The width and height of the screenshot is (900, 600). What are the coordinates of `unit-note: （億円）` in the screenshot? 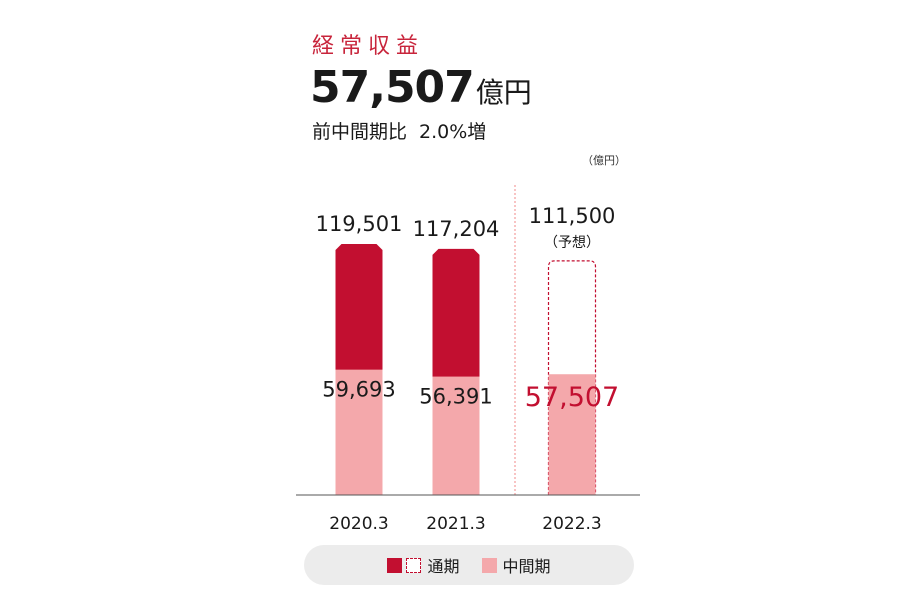 It's located at (604, 160).